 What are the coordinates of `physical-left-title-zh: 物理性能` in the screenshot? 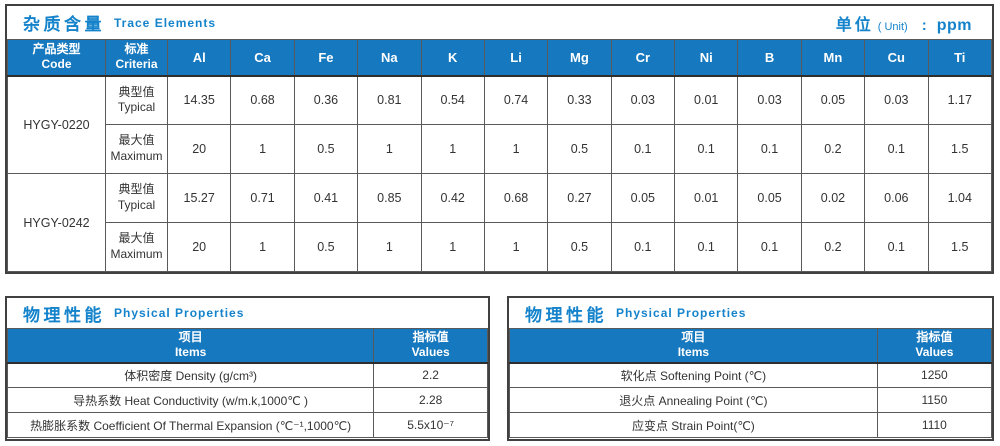 It's located at (64, 315).